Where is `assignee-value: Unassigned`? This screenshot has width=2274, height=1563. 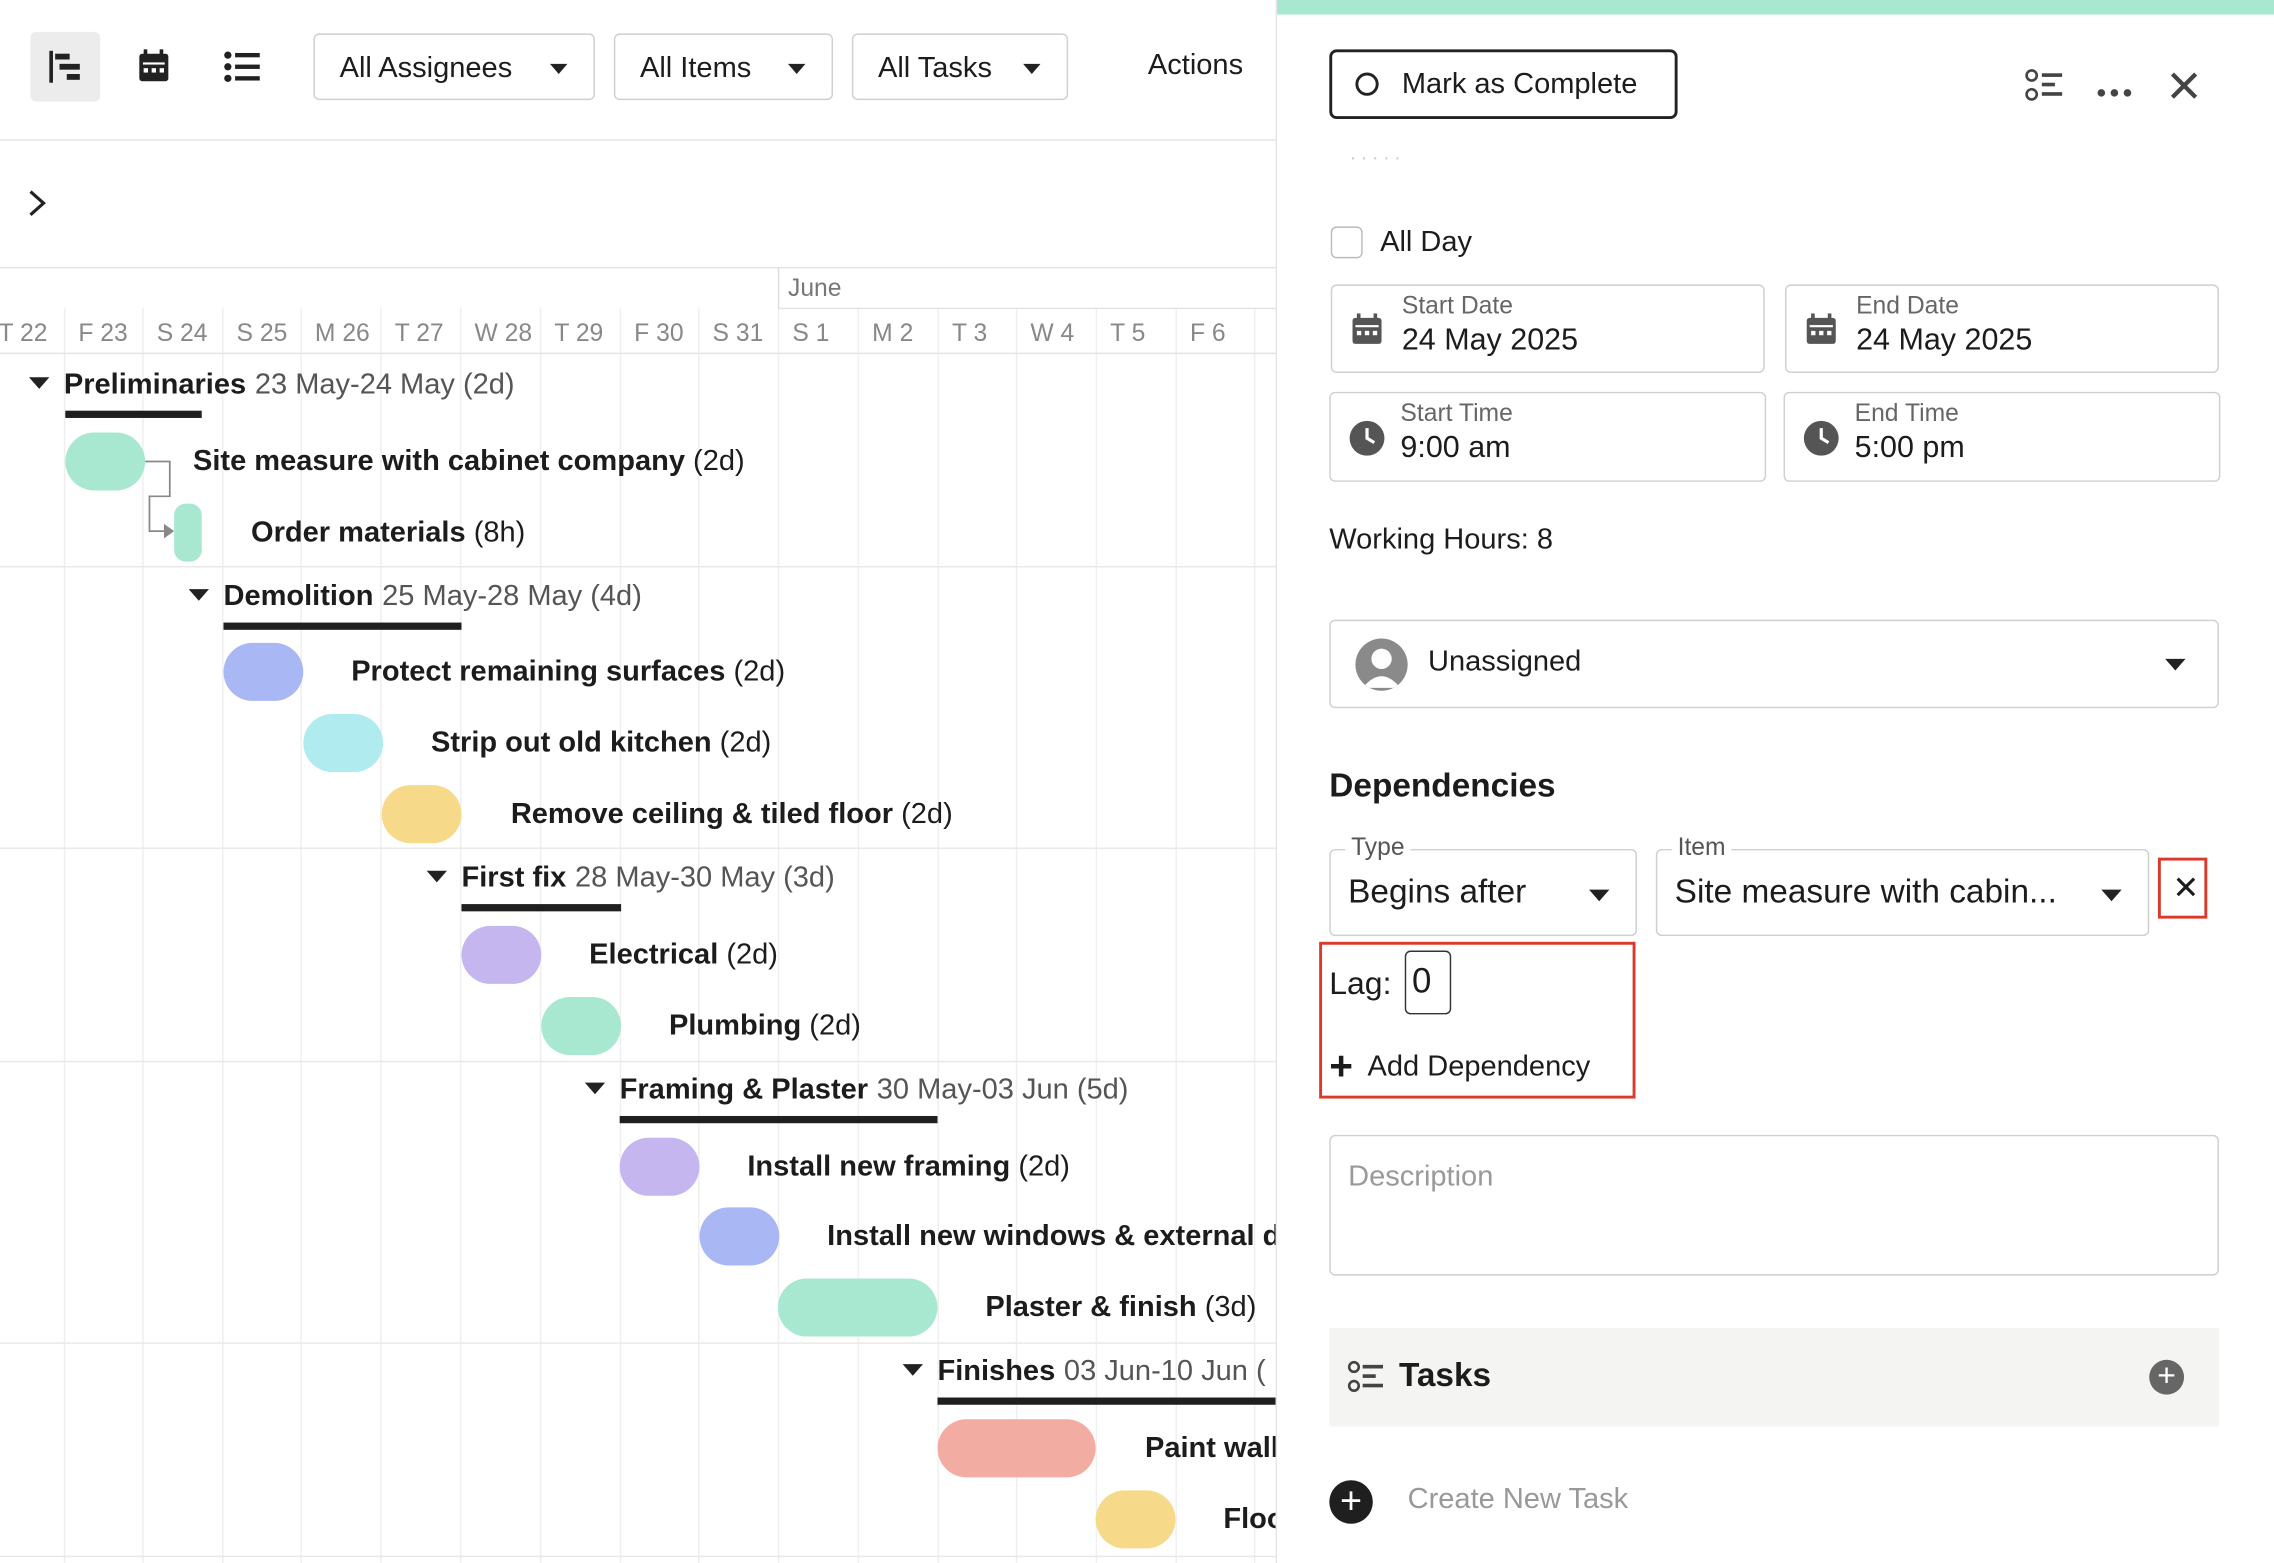
assignee-value: Unassigned is located at coordinates (1504, 661).